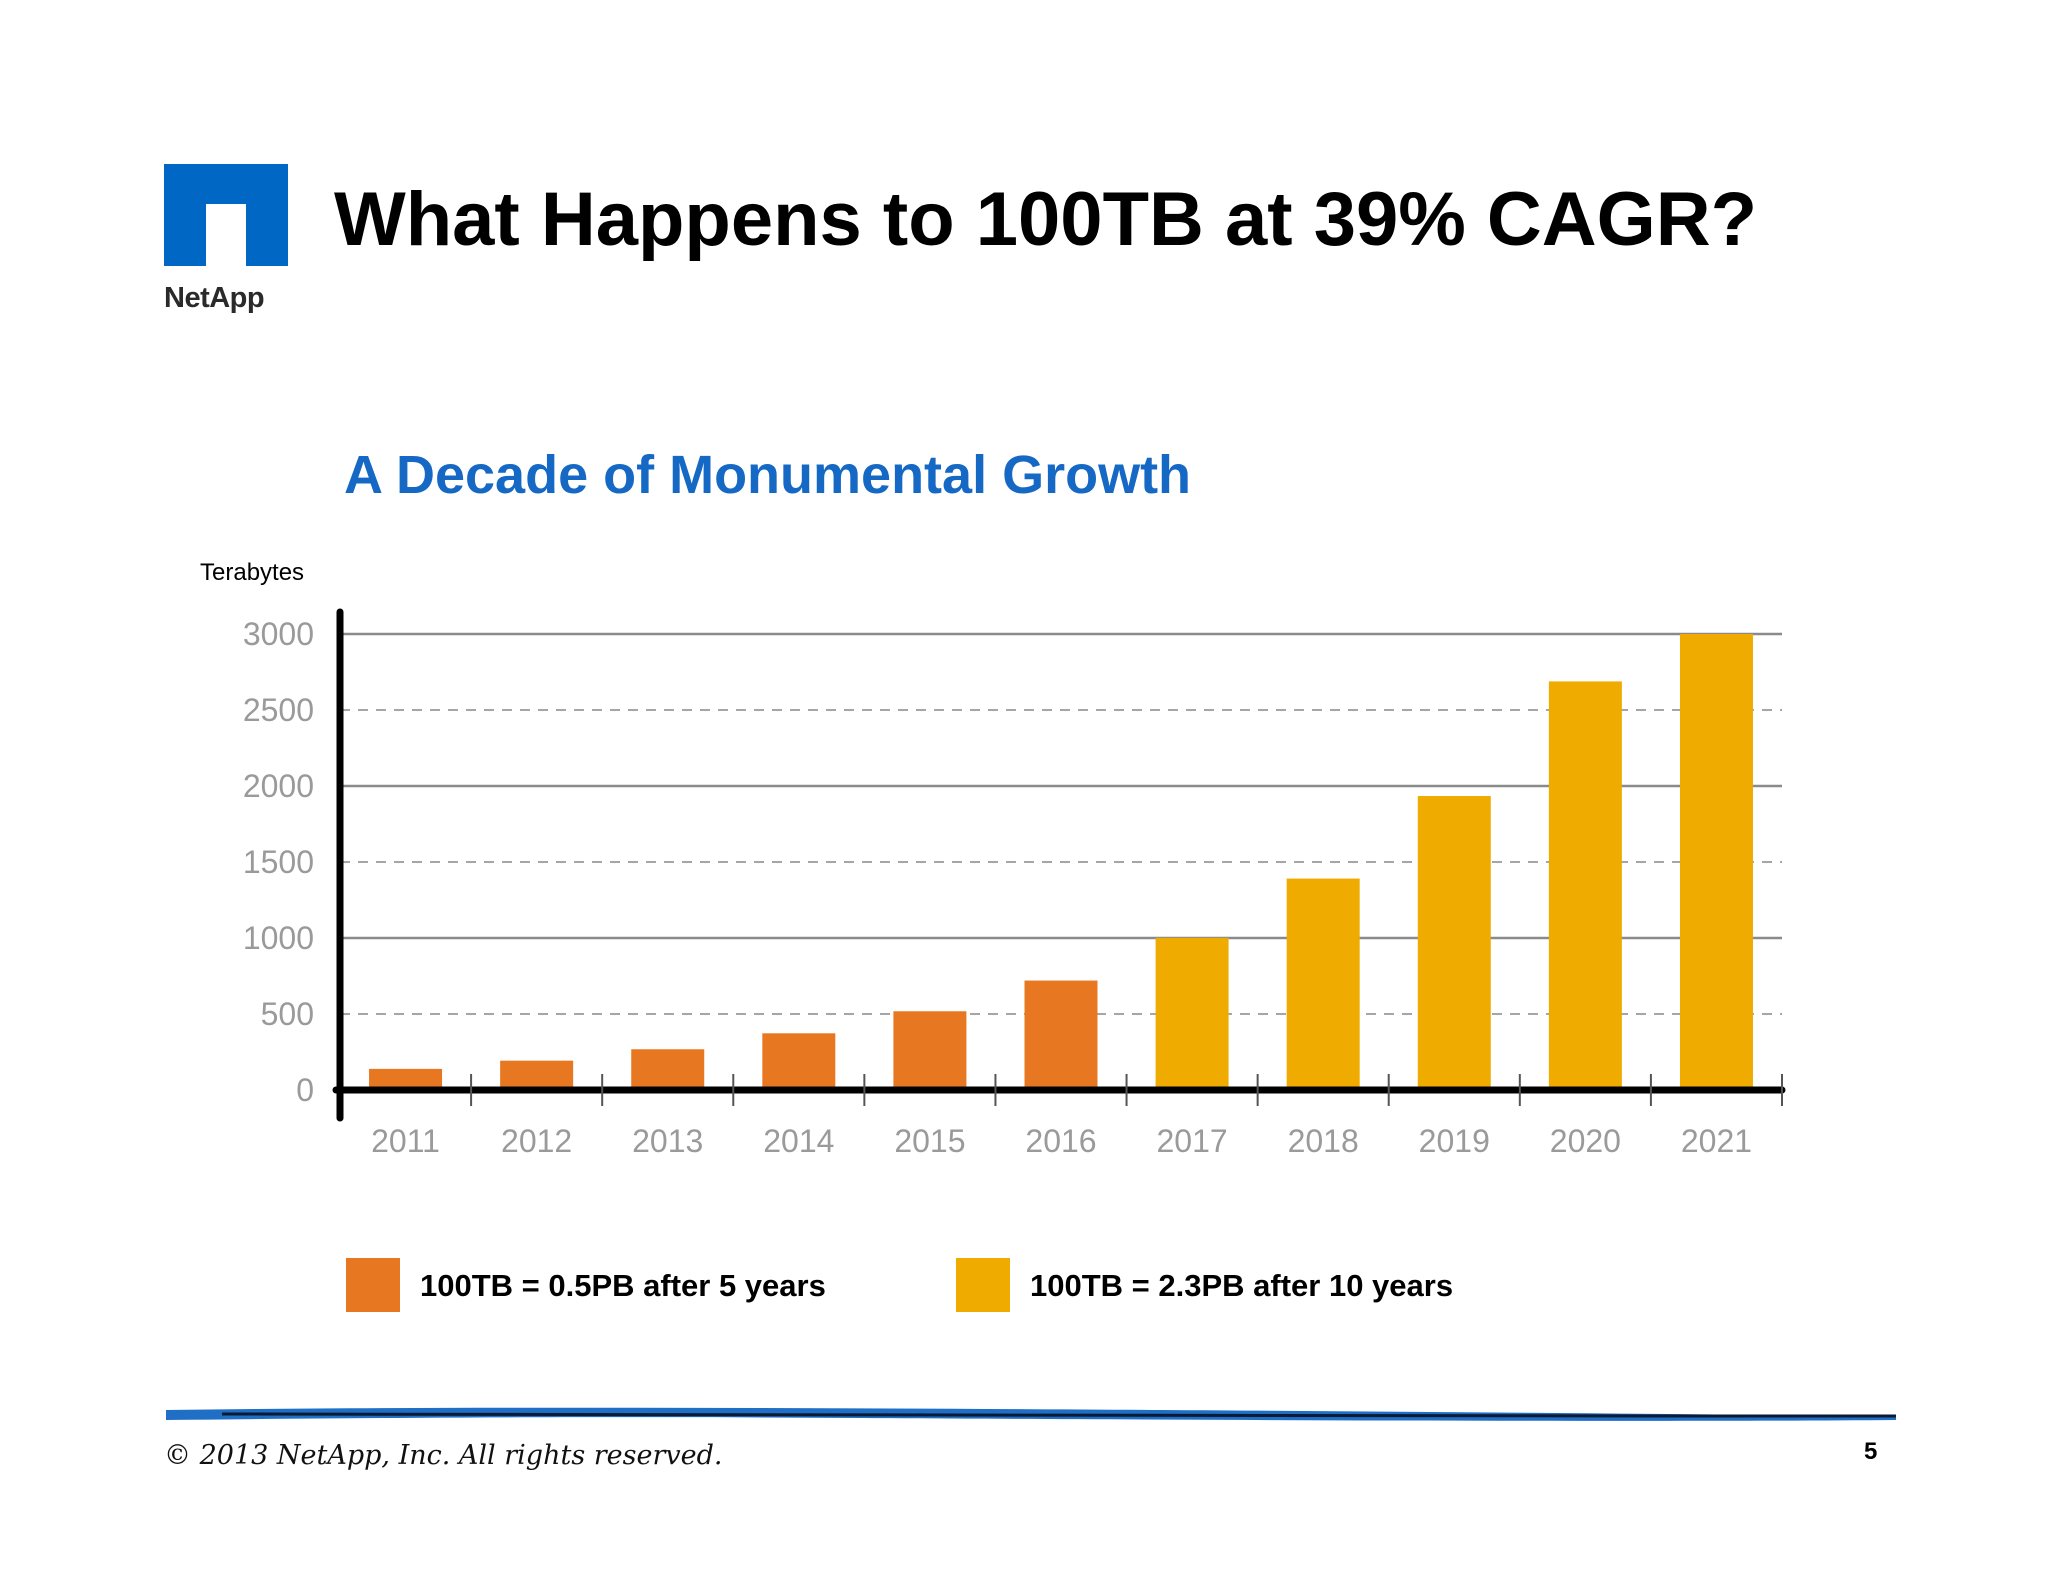 The width and height of the screenshot is (2048, 1582). Describe the element at coordinates (226, 215) in the screenshot. I see `netapp-logo-icon` at that location.